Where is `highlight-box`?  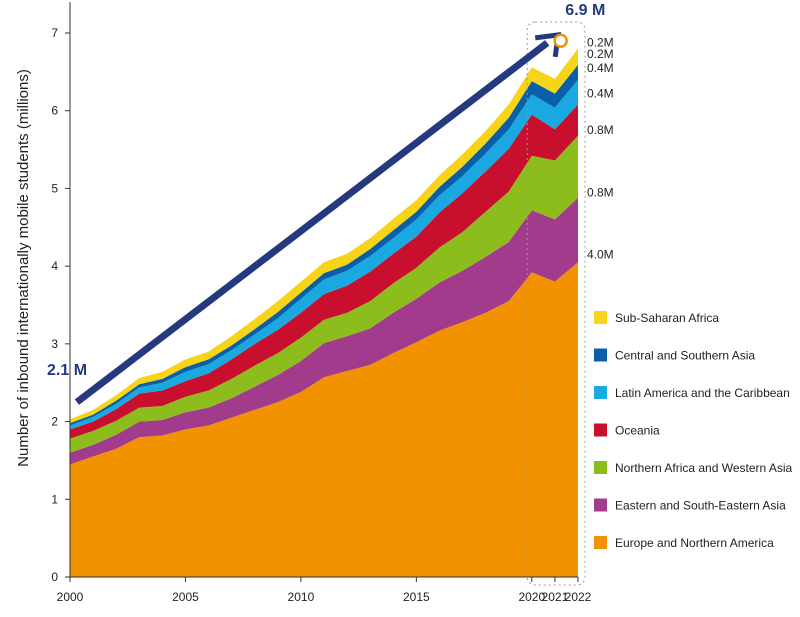
highlight-box is located at coordinates (556, 303).